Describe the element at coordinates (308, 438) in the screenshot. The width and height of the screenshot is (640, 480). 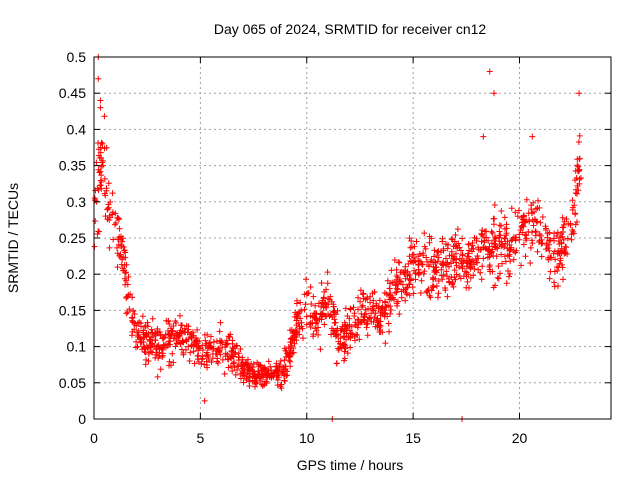
I see `x-tick-labels: 0 5 10 15 20` at that location.